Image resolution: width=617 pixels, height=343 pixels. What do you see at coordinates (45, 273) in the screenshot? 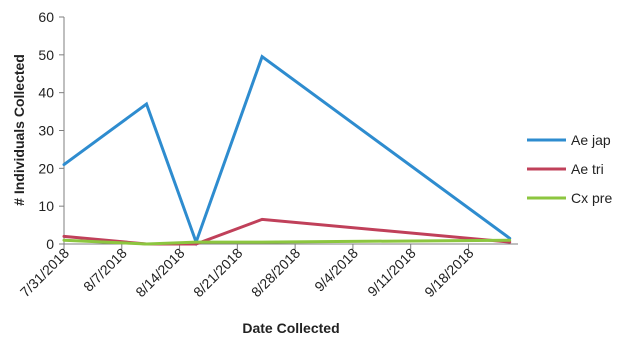
I see `x-tick-label: 7/31/2018` at bounding box center [45, 273].